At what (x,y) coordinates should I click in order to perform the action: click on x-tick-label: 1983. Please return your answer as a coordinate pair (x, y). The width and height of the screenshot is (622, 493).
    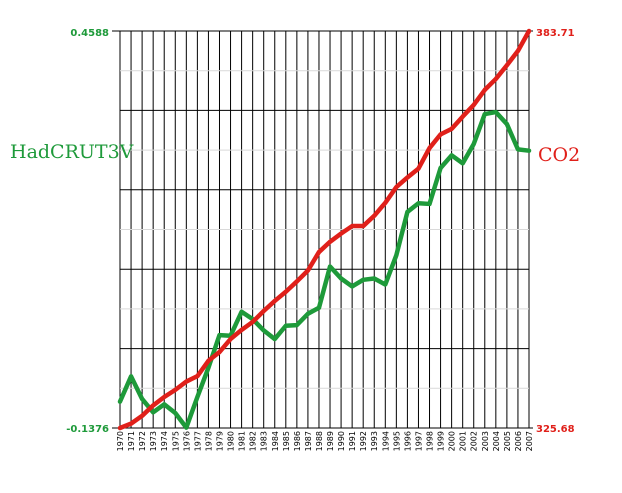
    Looking at the image, I should click on (264, 441).